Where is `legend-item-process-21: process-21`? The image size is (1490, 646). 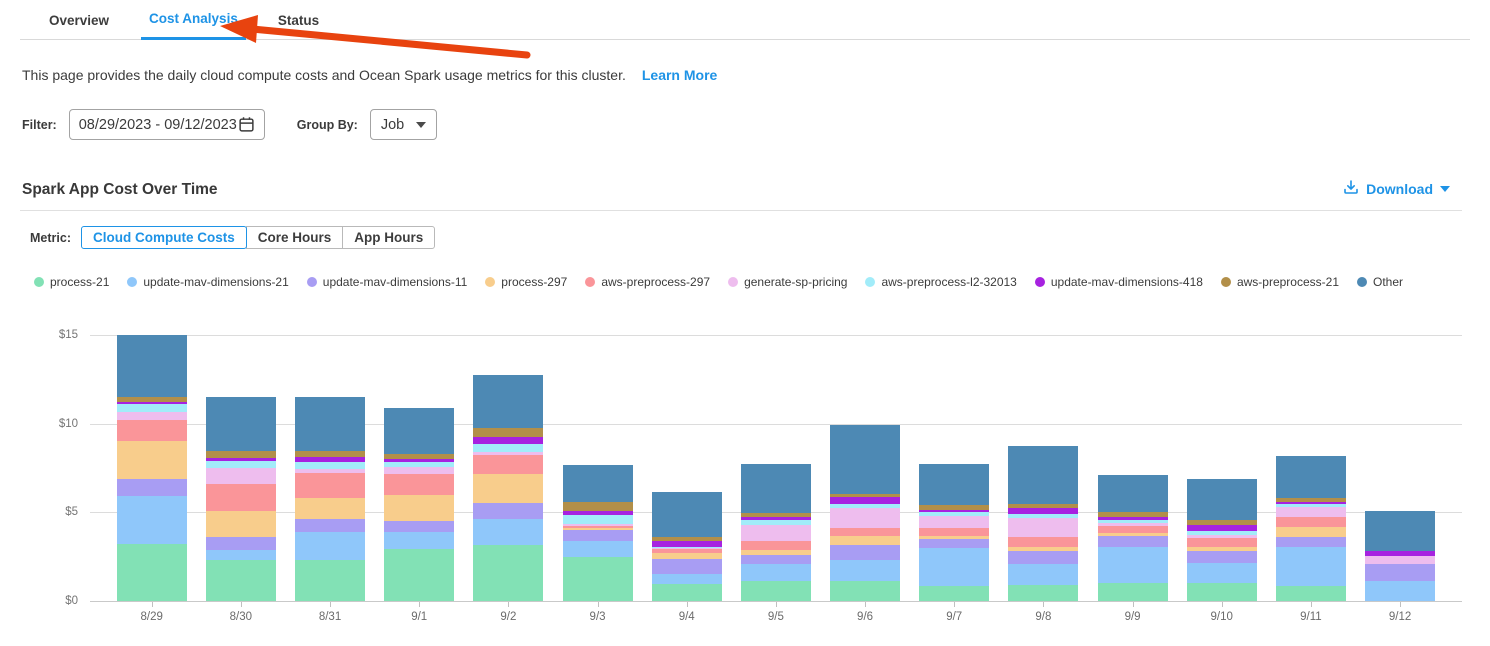 legend-item-process-21: process-21 is located at coordinates (71, 282).